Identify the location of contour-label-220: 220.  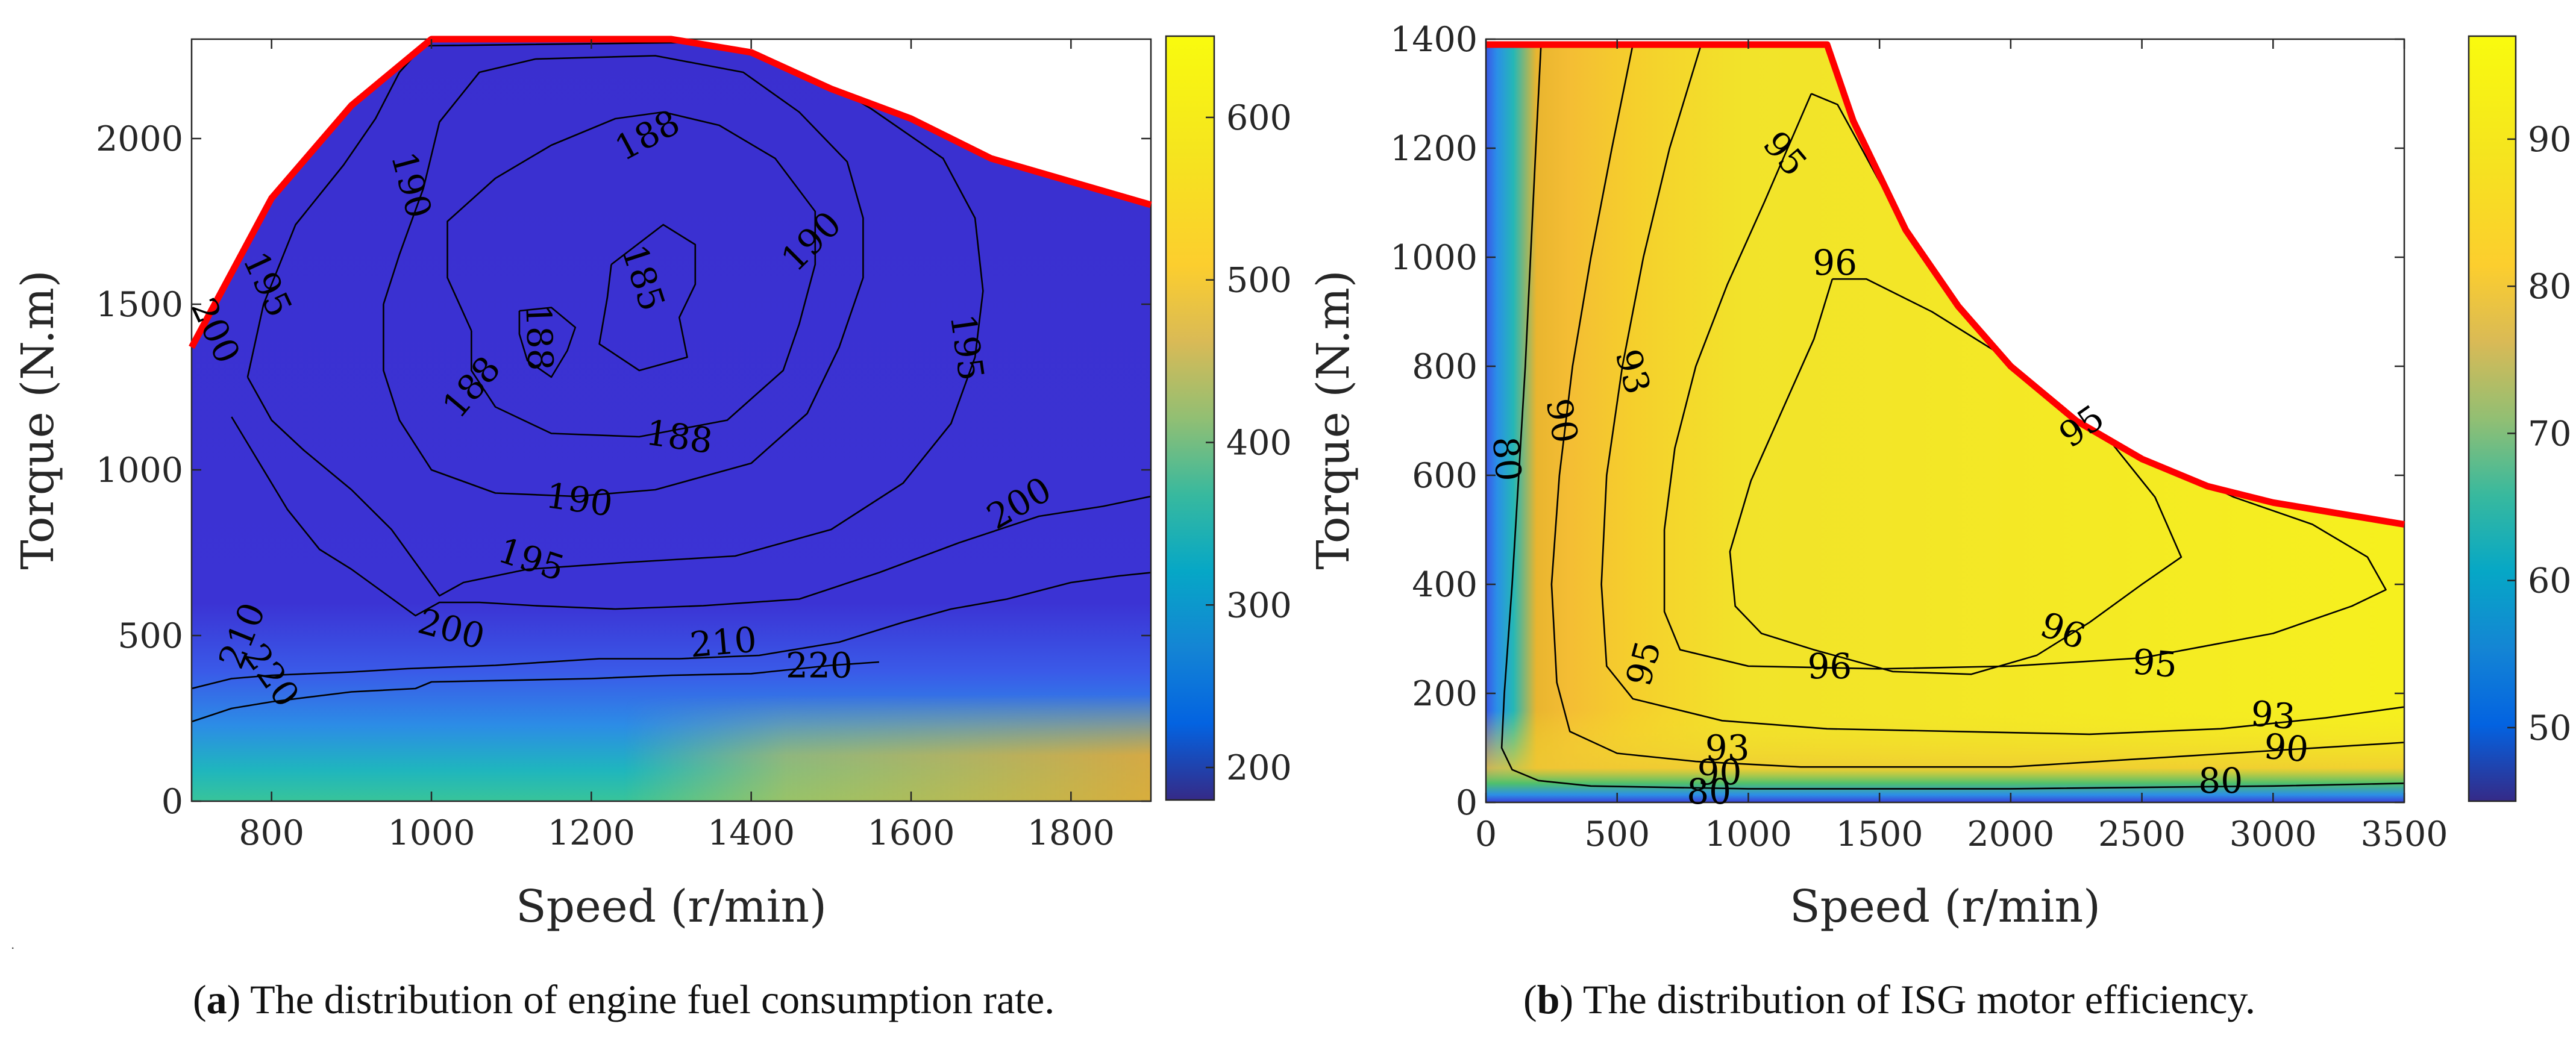
(819, 666).